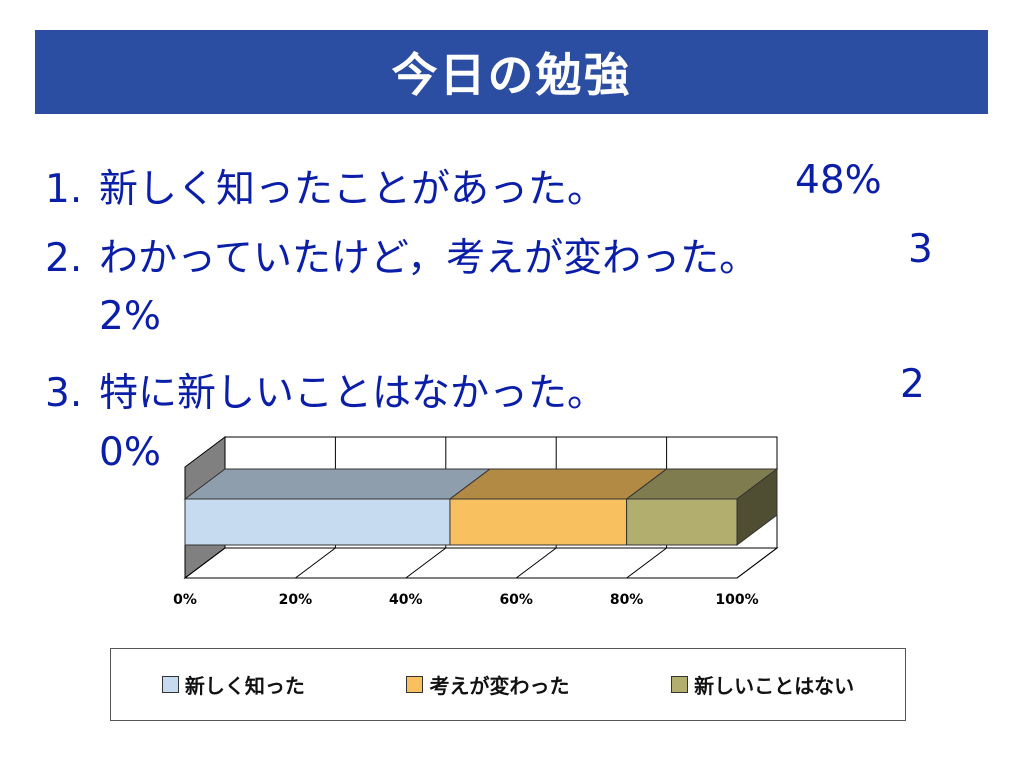 The width and height of the screenshot is (1023, 767). I want to click on x-tick-label: 100%, so click(736, 600).